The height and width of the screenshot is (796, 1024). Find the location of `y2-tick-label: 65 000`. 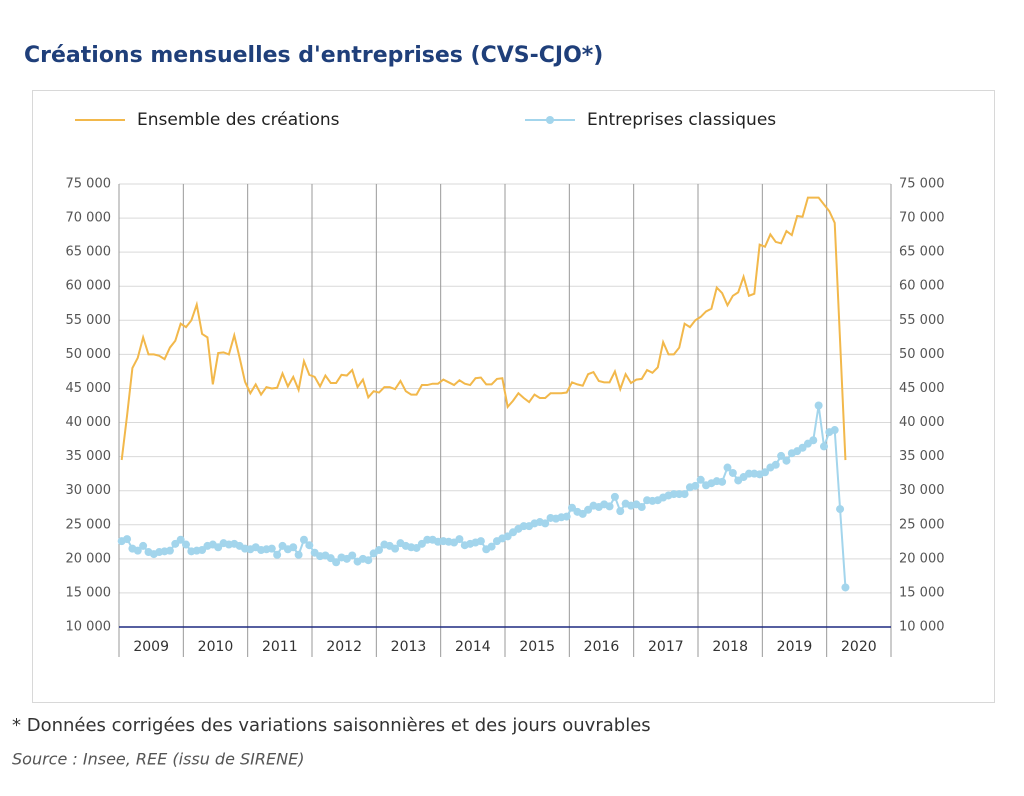

y2-tick-label: 65 000 is located at coordinates (922, 252).